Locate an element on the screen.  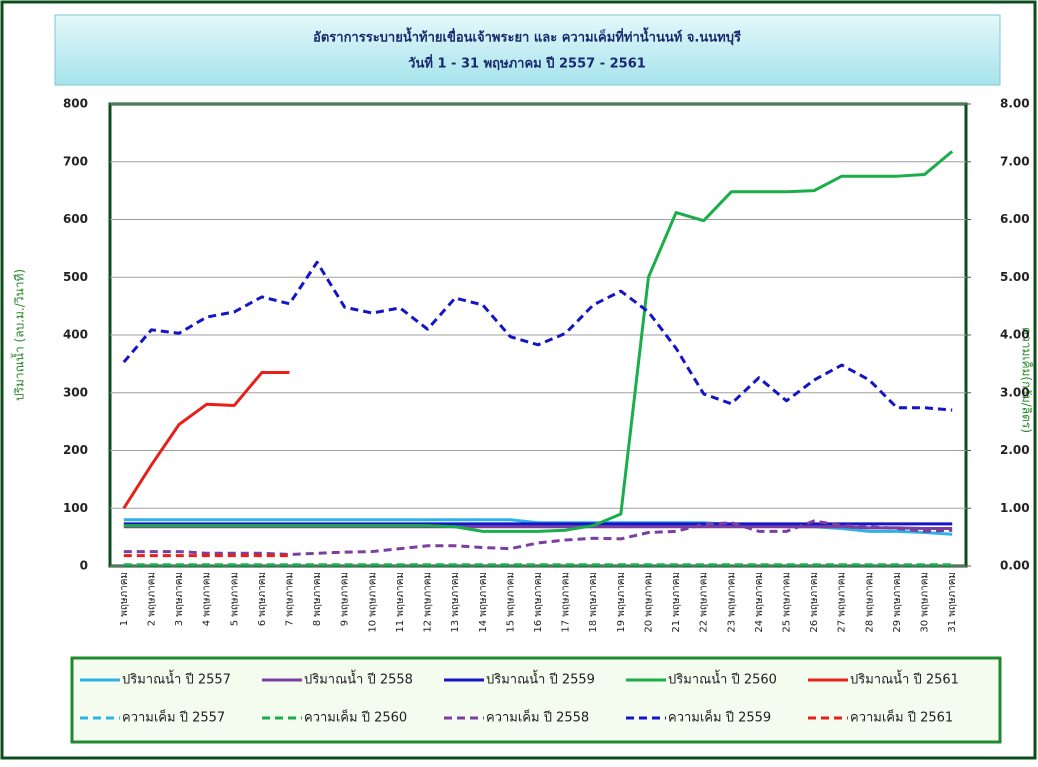
x-tick-label: 26 พฤษภาคม is located at coordinates (814, 602).